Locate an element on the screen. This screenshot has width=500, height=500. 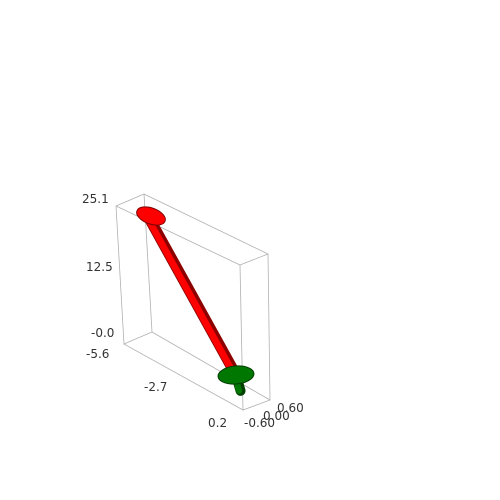
y-tick-label: 0.00 is located at coordinates (276, 416).